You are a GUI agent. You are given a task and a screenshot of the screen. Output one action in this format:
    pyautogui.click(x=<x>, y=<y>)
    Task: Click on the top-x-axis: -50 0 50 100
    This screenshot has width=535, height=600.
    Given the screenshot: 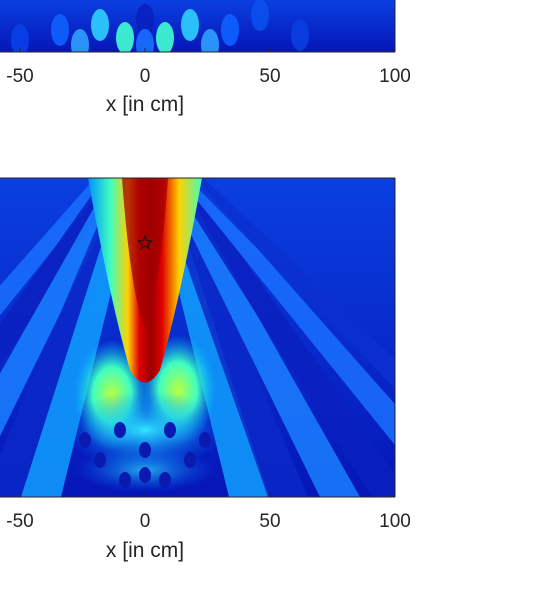 What is the action you would take?
    pyautogui.click(x=208, y=67)
    